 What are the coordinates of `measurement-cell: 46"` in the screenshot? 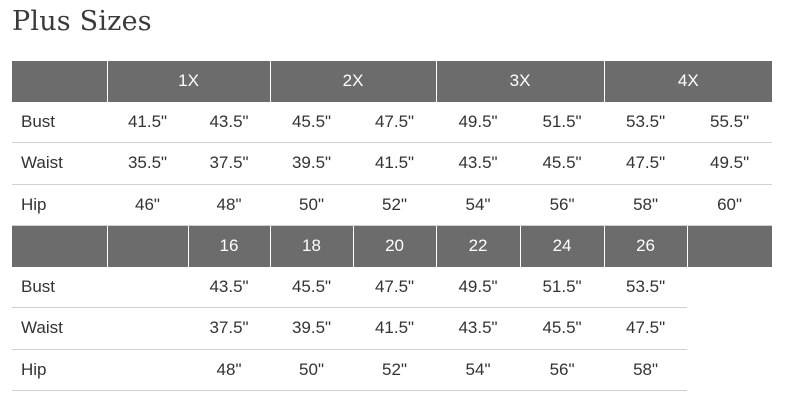 It's located at (147, 205).